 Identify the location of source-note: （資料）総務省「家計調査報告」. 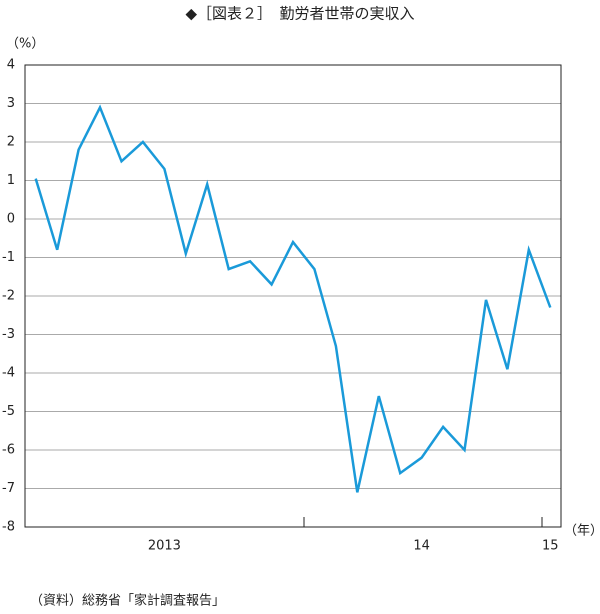
(127, 601).